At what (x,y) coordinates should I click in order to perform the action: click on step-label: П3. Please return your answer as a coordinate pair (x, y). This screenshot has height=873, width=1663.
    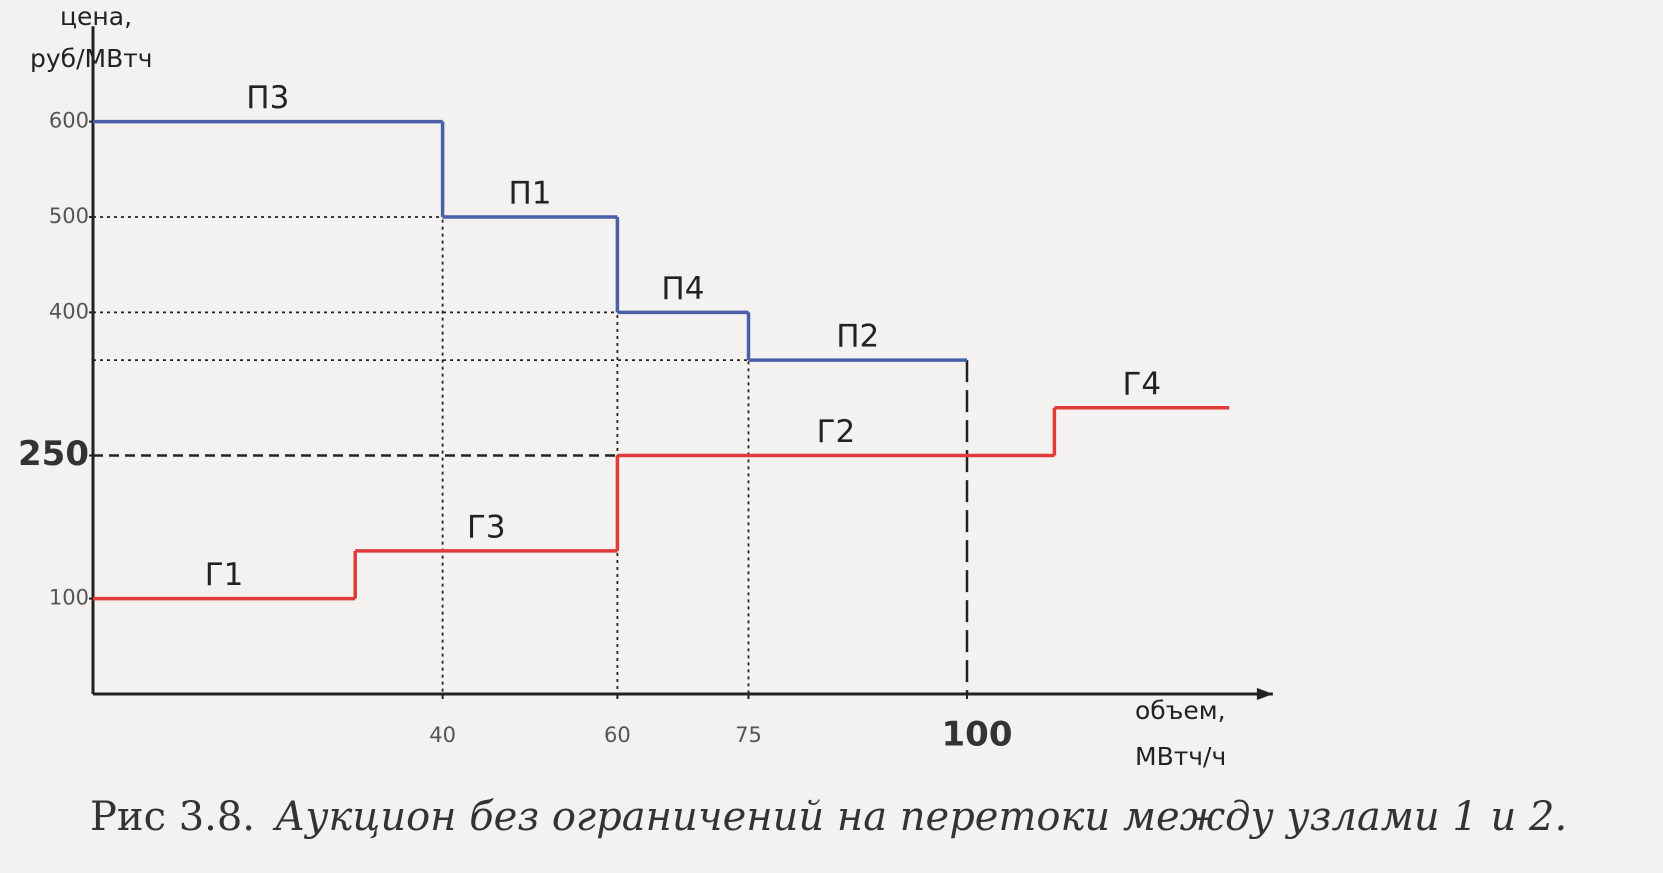
    Looking at the image, I should click on (267, 98).